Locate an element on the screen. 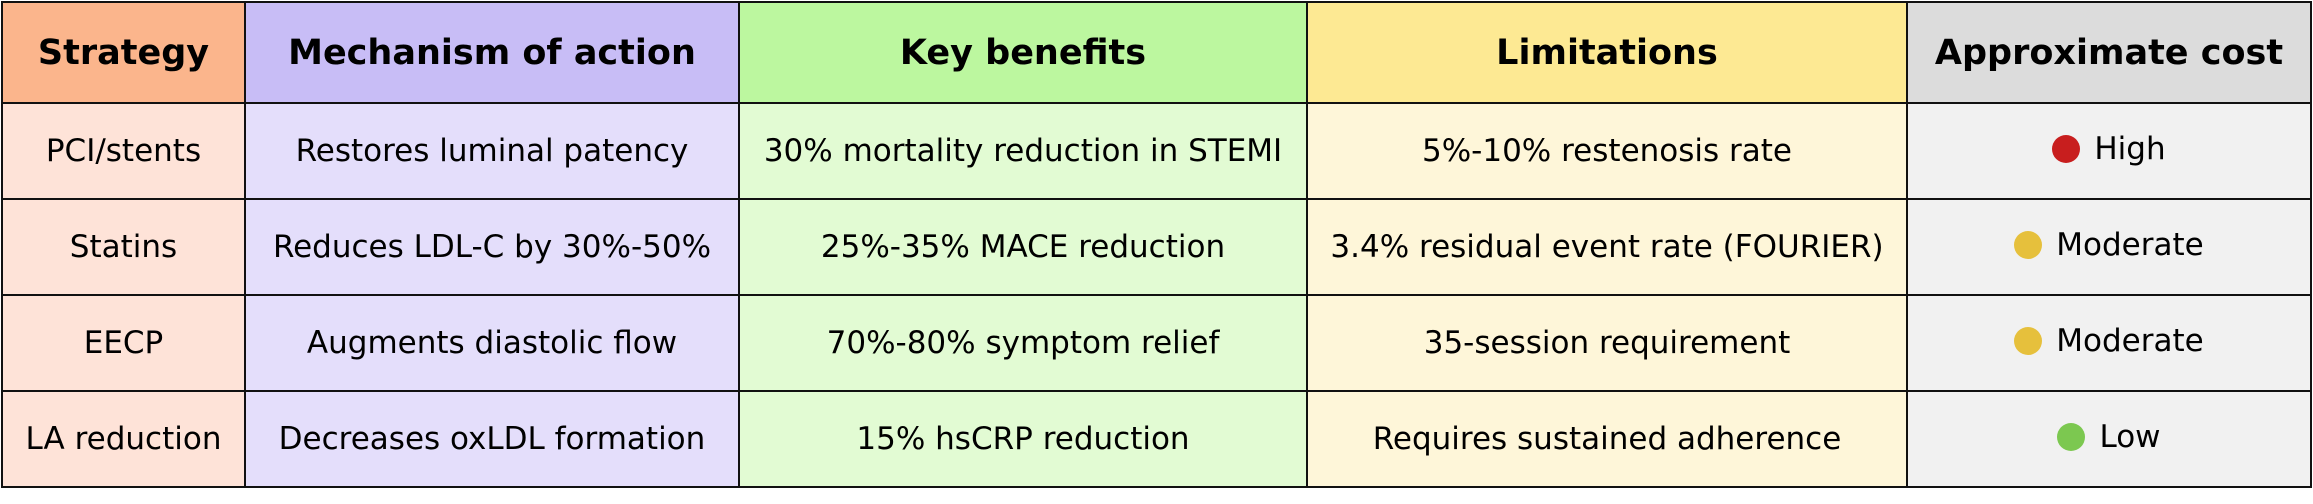  limitations-cell: 35-session requirement is located at coordinates (1607, 343).